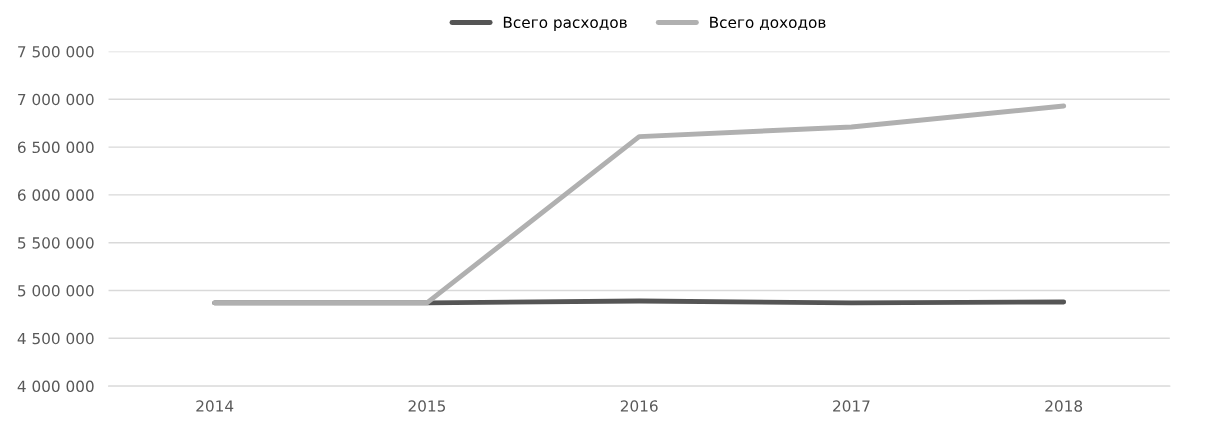 The height and width of the screenshot is (429, 1206). Describe the element at coordinates (768, 23) in the screenshot. I see `legend-label: Всего доходов` at that location.